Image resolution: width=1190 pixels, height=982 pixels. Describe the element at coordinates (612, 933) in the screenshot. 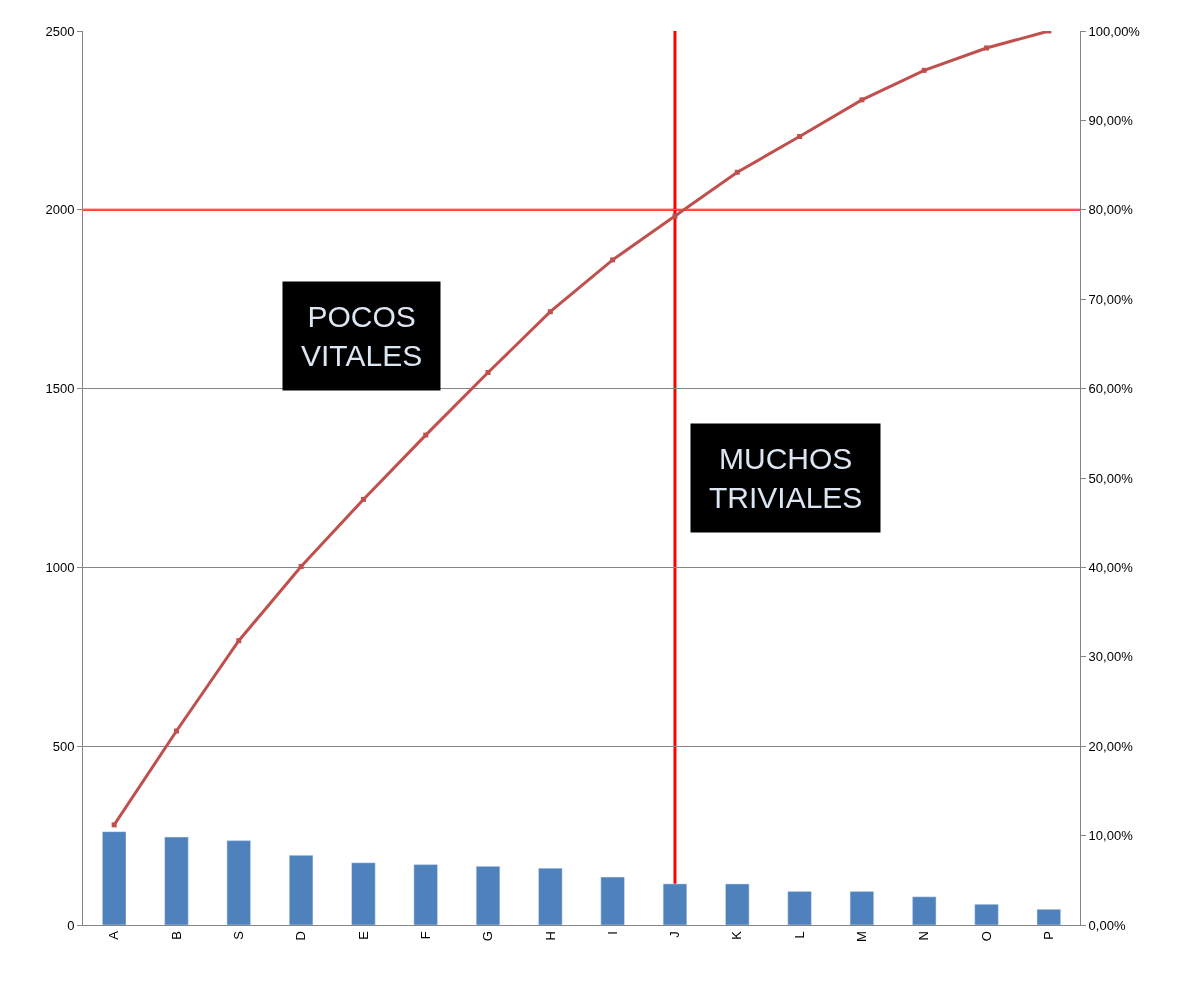

I see `x-tick-label: I` at that location.